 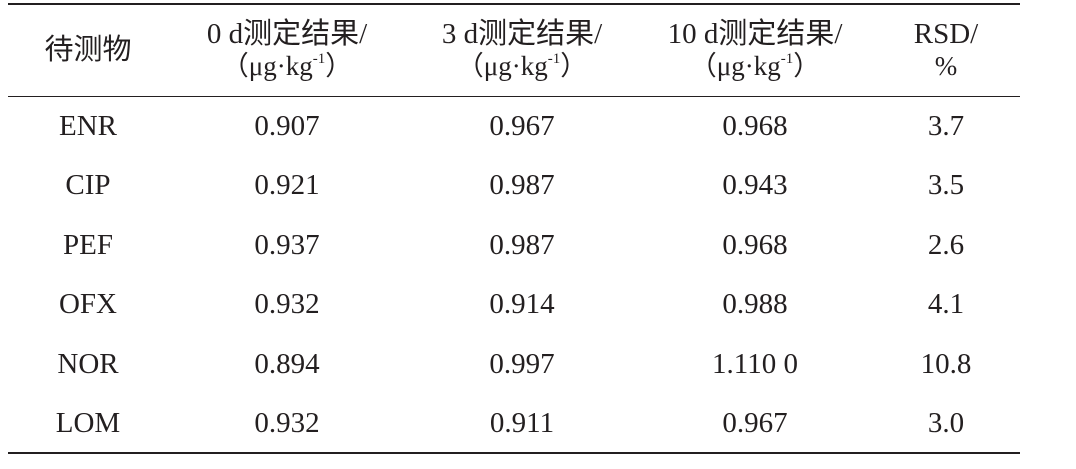 I want to click on header-cell: 10 d测定结果/（μg·kg-1）, so click(x=755, y=50).